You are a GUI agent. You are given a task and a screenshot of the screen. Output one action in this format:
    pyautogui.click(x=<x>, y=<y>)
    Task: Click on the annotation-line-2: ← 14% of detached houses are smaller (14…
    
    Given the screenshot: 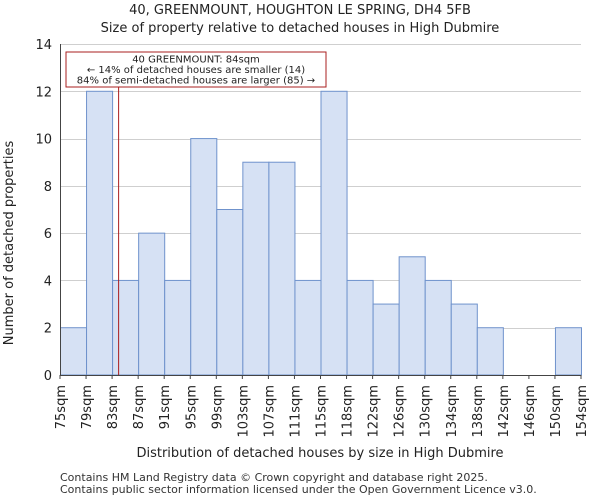 What is the action you would take?
    pyautogui.click(x=196, y=70)
    